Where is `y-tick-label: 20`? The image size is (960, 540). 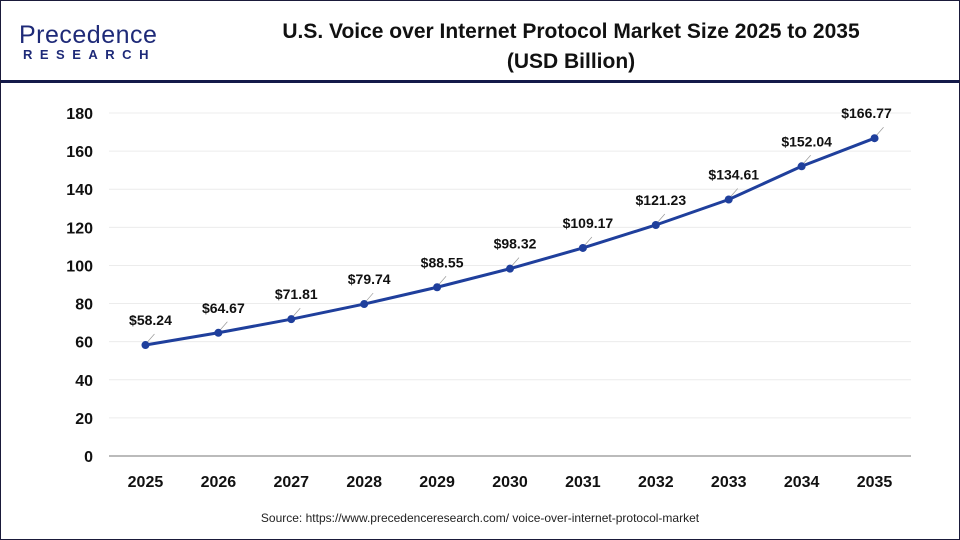 y-tick-label: 20 is located at coordinates (84, 419).